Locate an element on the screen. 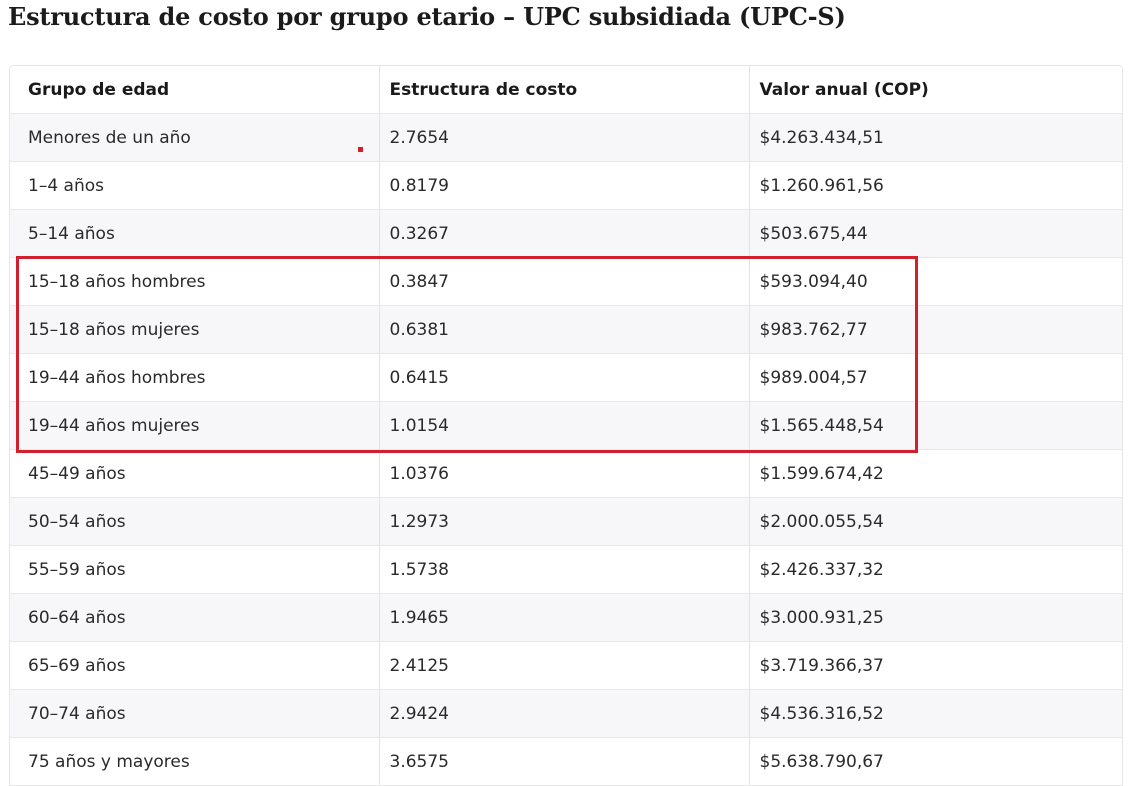 Image resolution: width=1131 pixels, height=786 pixels. cell-annual-value: $1.260.961,56 is located at coordinates (935, 185).